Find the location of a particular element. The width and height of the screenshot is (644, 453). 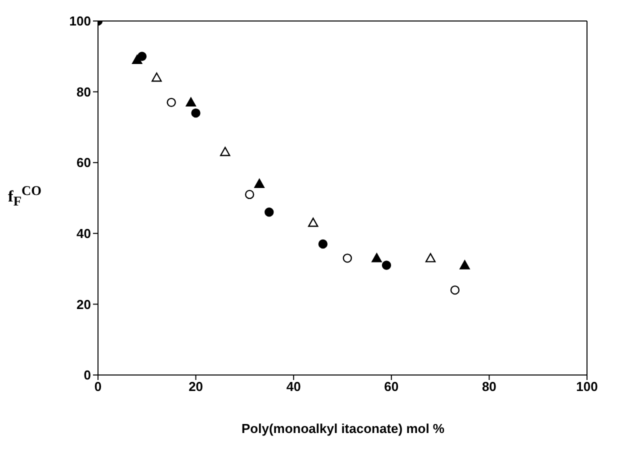

x-tick-label: 60 is located at coordinates (391, 386).